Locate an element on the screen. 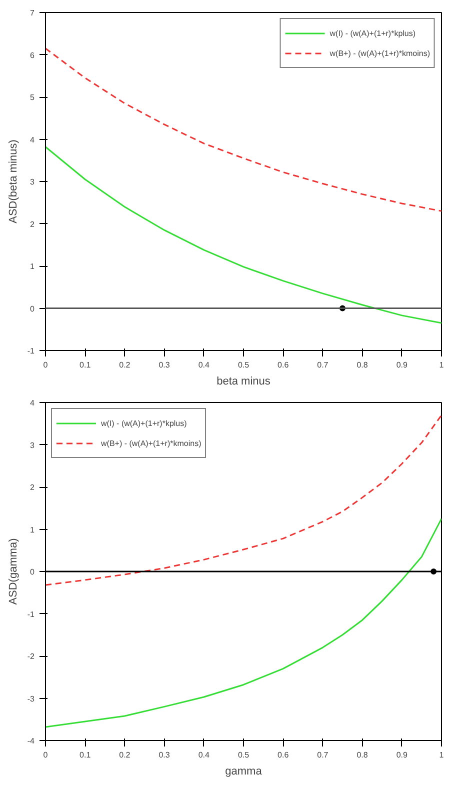 Image resolution: width=453 pixels, height=785 pixels. y-tick-label: 6 is located at coordinates (33, 55).